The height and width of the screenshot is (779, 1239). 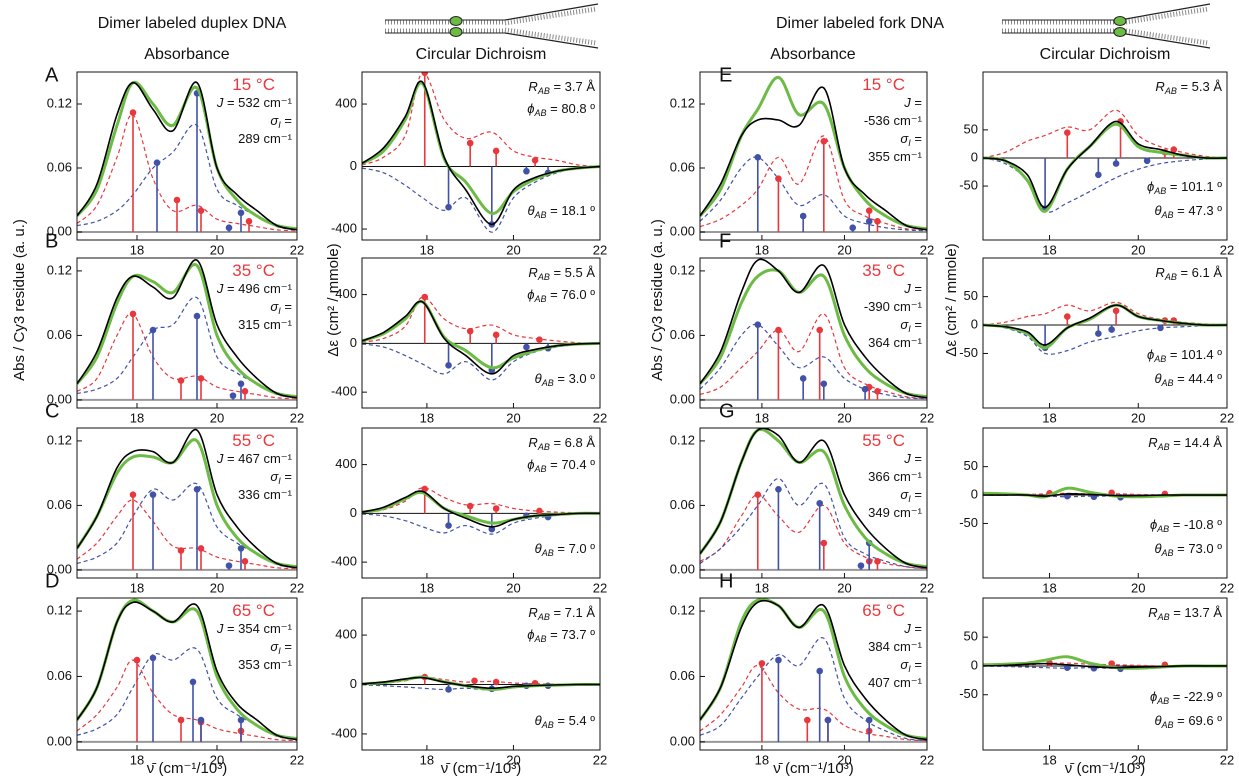 What do you see at coordinates (726, 581) in the screenshot?
I see `panel-letter: H` at bounding box center [726, 581].